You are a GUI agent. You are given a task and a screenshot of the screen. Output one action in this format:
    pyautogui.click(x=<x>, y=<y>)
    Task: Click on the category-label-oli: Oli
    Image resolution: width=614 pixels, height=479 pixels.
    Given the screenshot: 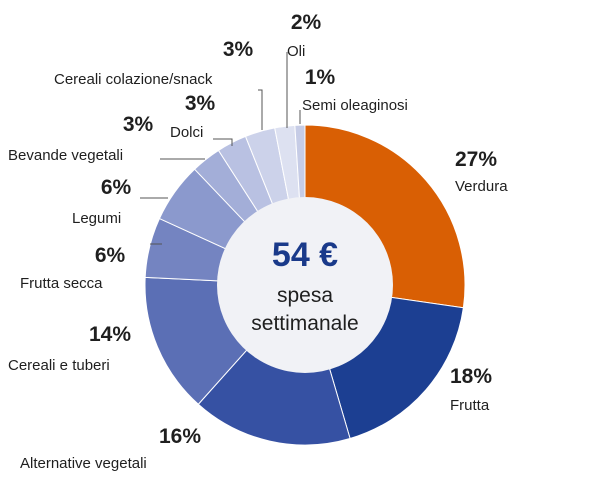 What is the action you would take?
    pyautogui.click(x=296, y=51)
    